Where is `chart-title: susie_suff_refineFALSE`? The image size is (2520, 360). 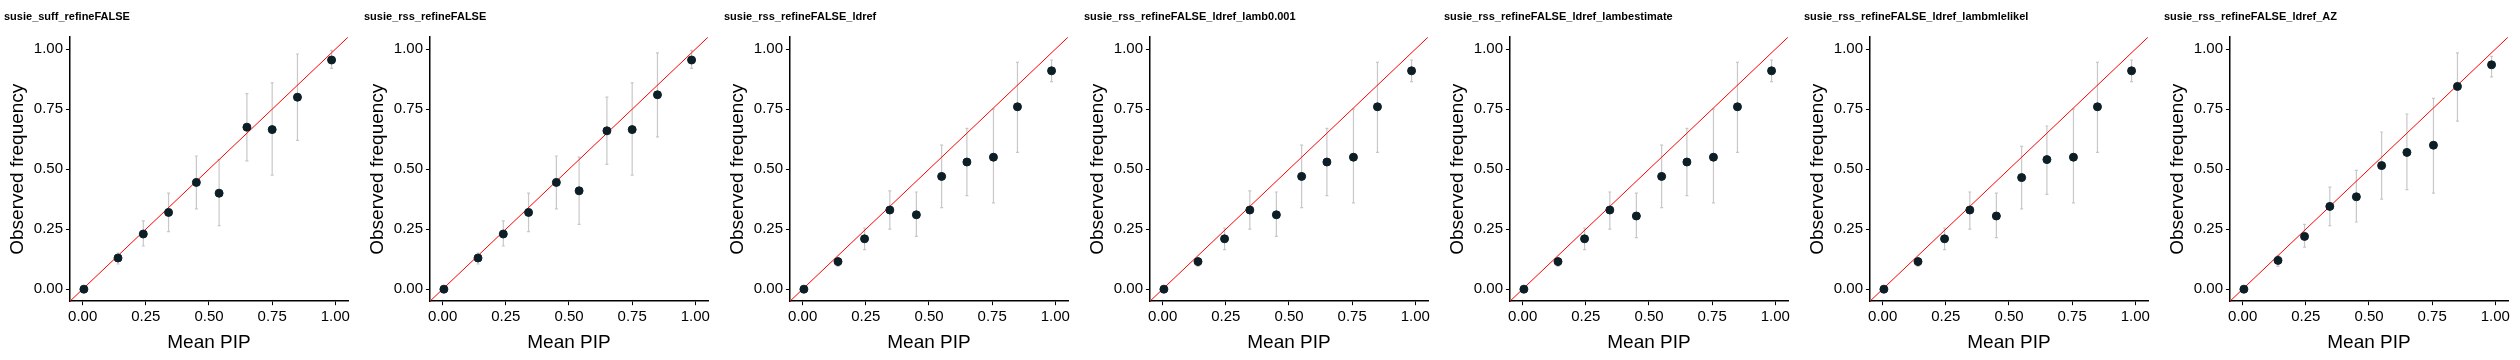
chart-title: susie_suff_refineFALSE is located at coordinates (67, 15).